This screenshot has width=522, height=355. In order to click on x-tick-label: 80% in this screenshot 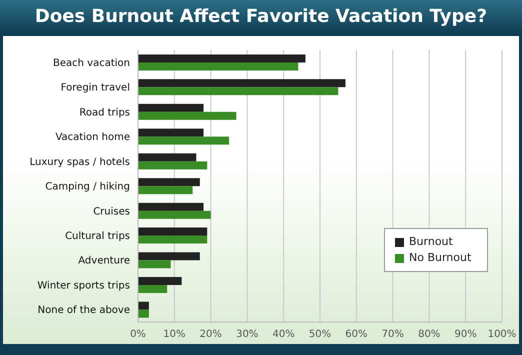, I will do `click(429, 334)`.